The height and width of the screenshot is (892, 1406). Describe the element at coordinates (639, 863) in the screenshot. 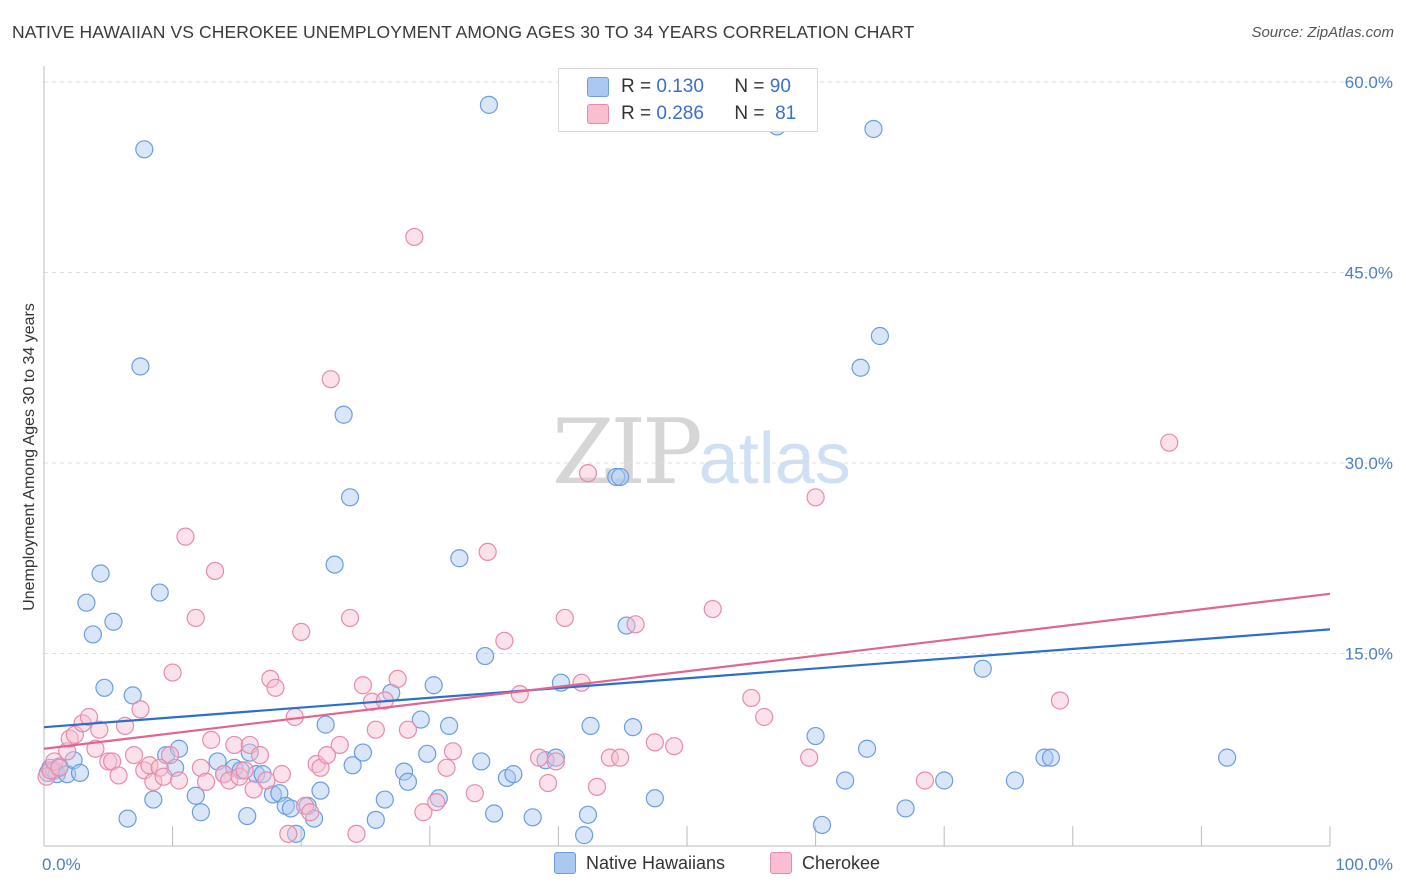

I see `bottom-legend-native-hawaiians: Native Hawaiians` at that location.